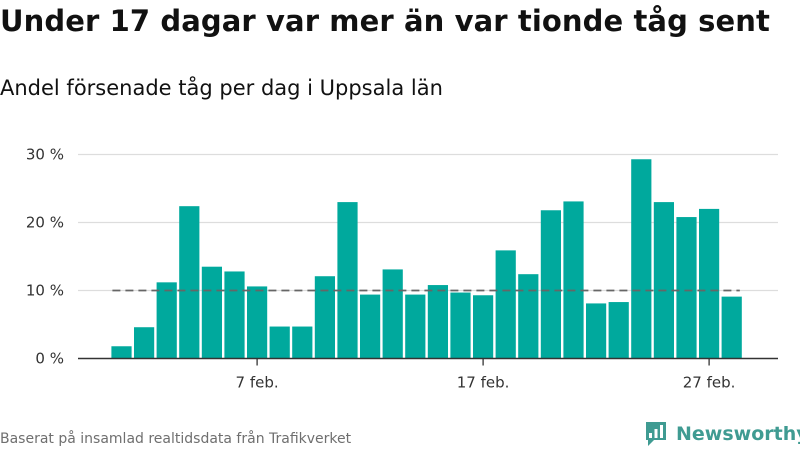 This screenshot has width=800, height=450. What do you see at coordinates (49, 359) in the screenshot?
I see `y-tick-label: 0 %` at bounding box center [49, 359].